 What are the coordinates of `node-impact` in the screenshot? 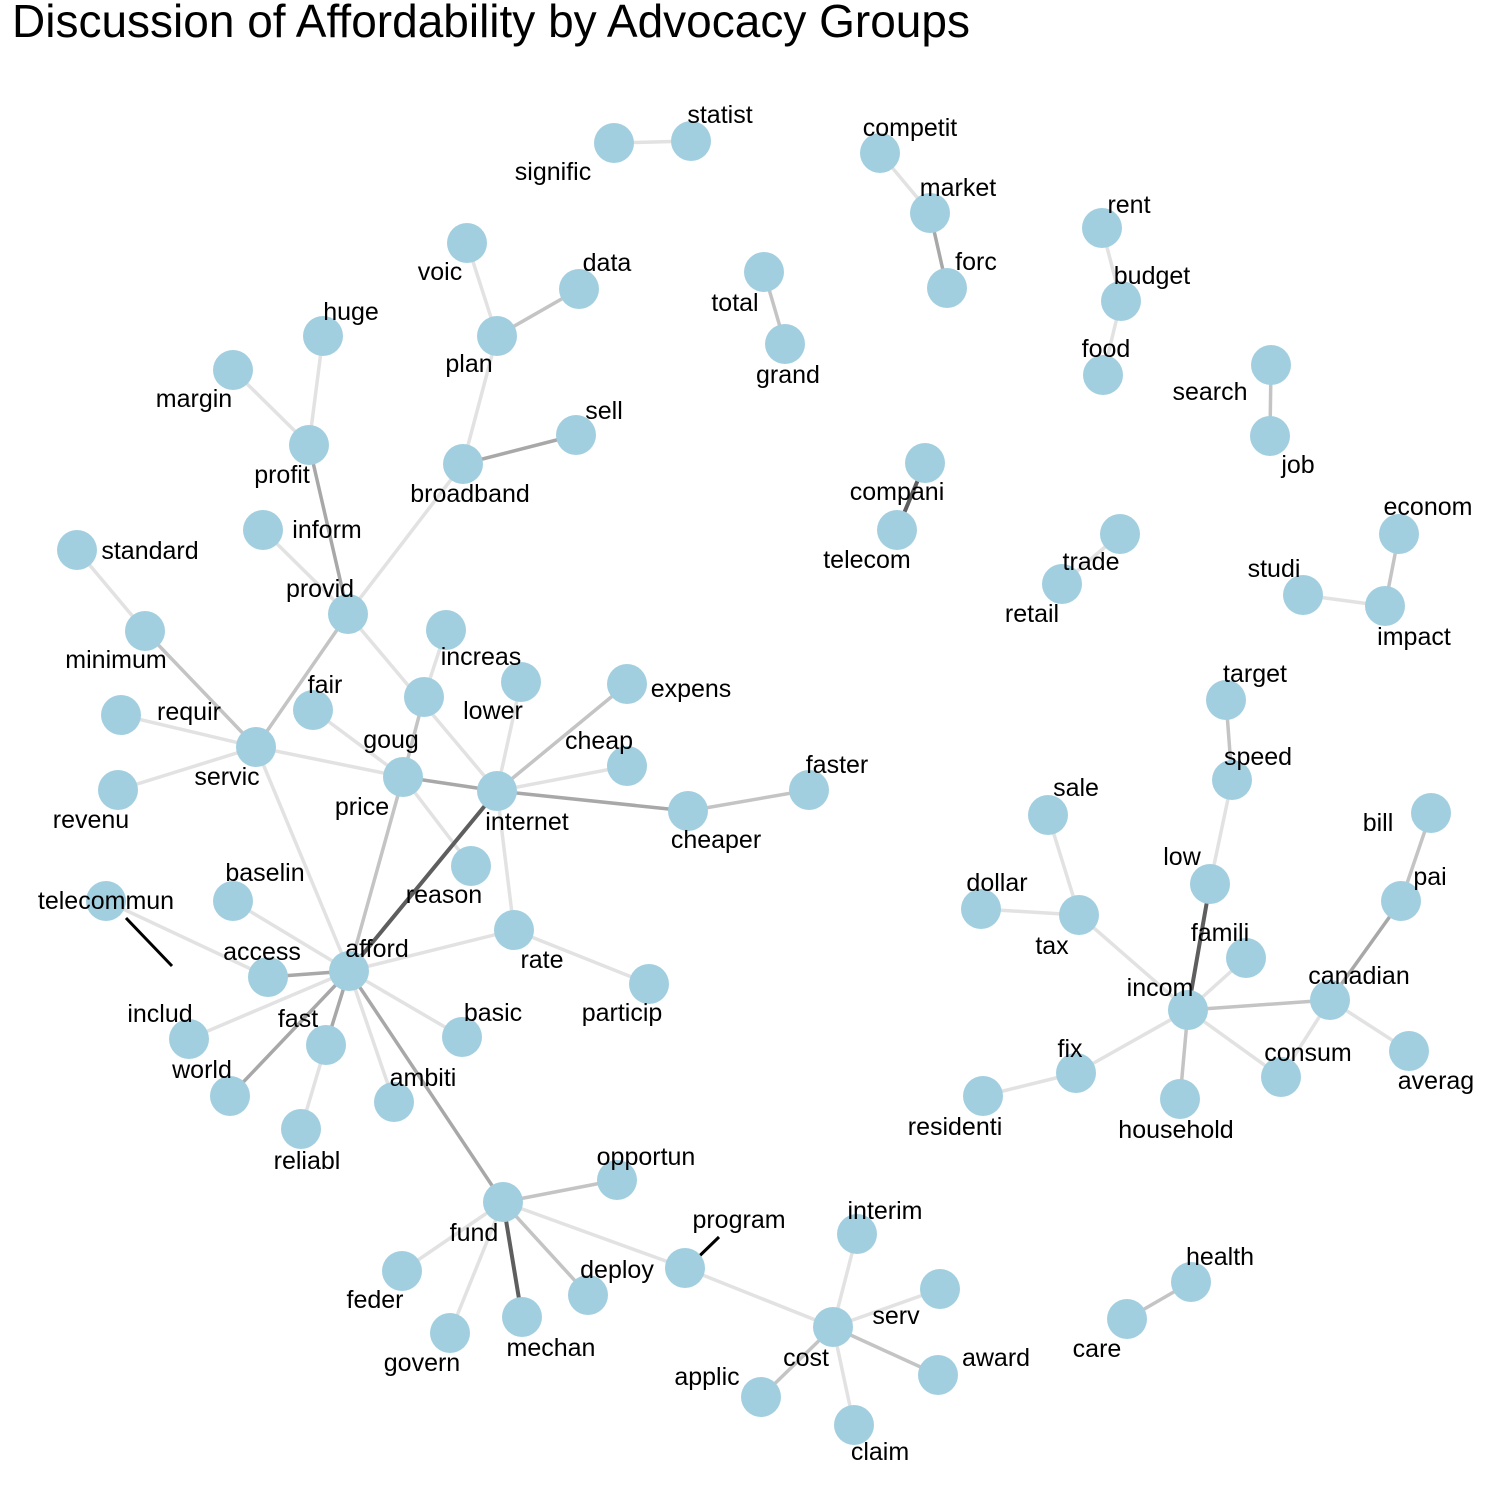 It's located at (1385, 606).